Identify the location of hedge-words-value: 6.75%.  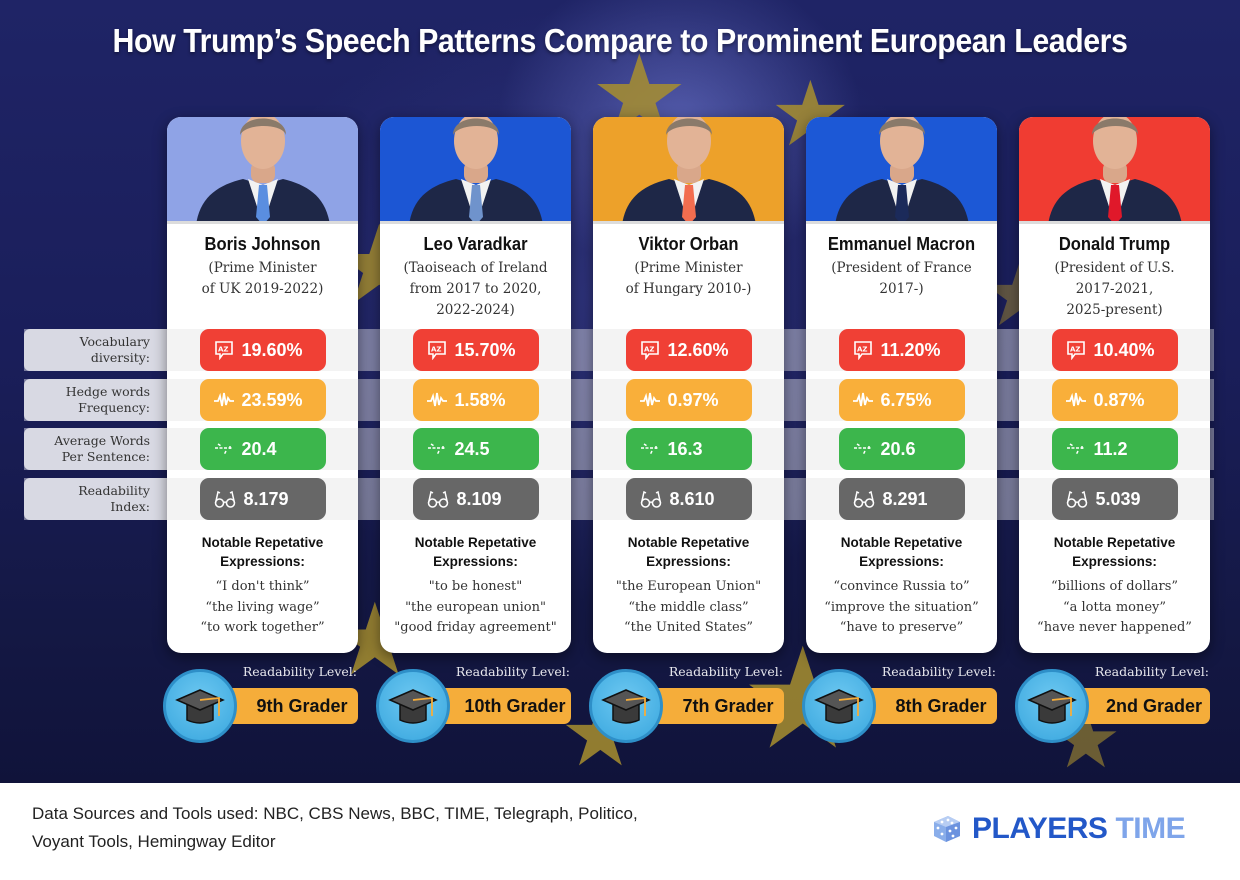
(901, 400).